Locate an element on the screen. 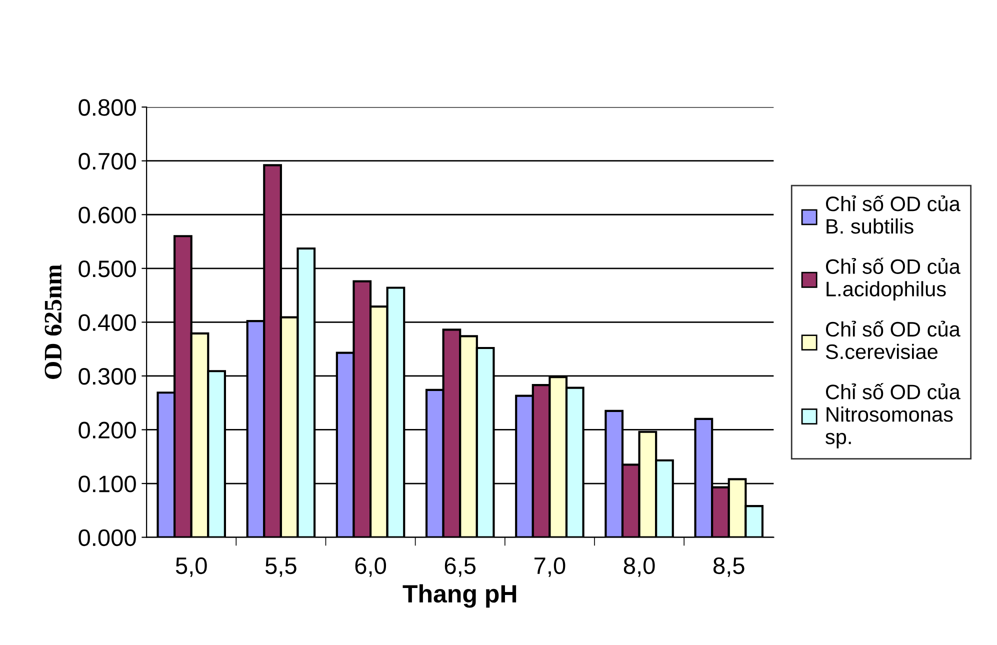 The width and height of the screenshot is (997, 645). x-tick-label: 8,0 is located at coordinates (639, 567).